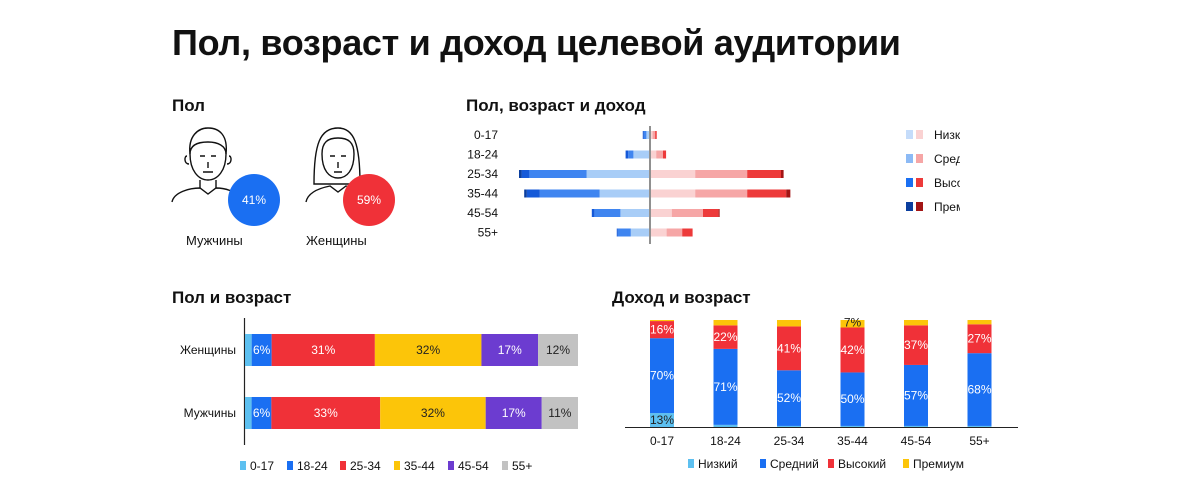 The image size is (1200, 484). I want to click on gender-age-data-label: 32%, so click(428, 350).